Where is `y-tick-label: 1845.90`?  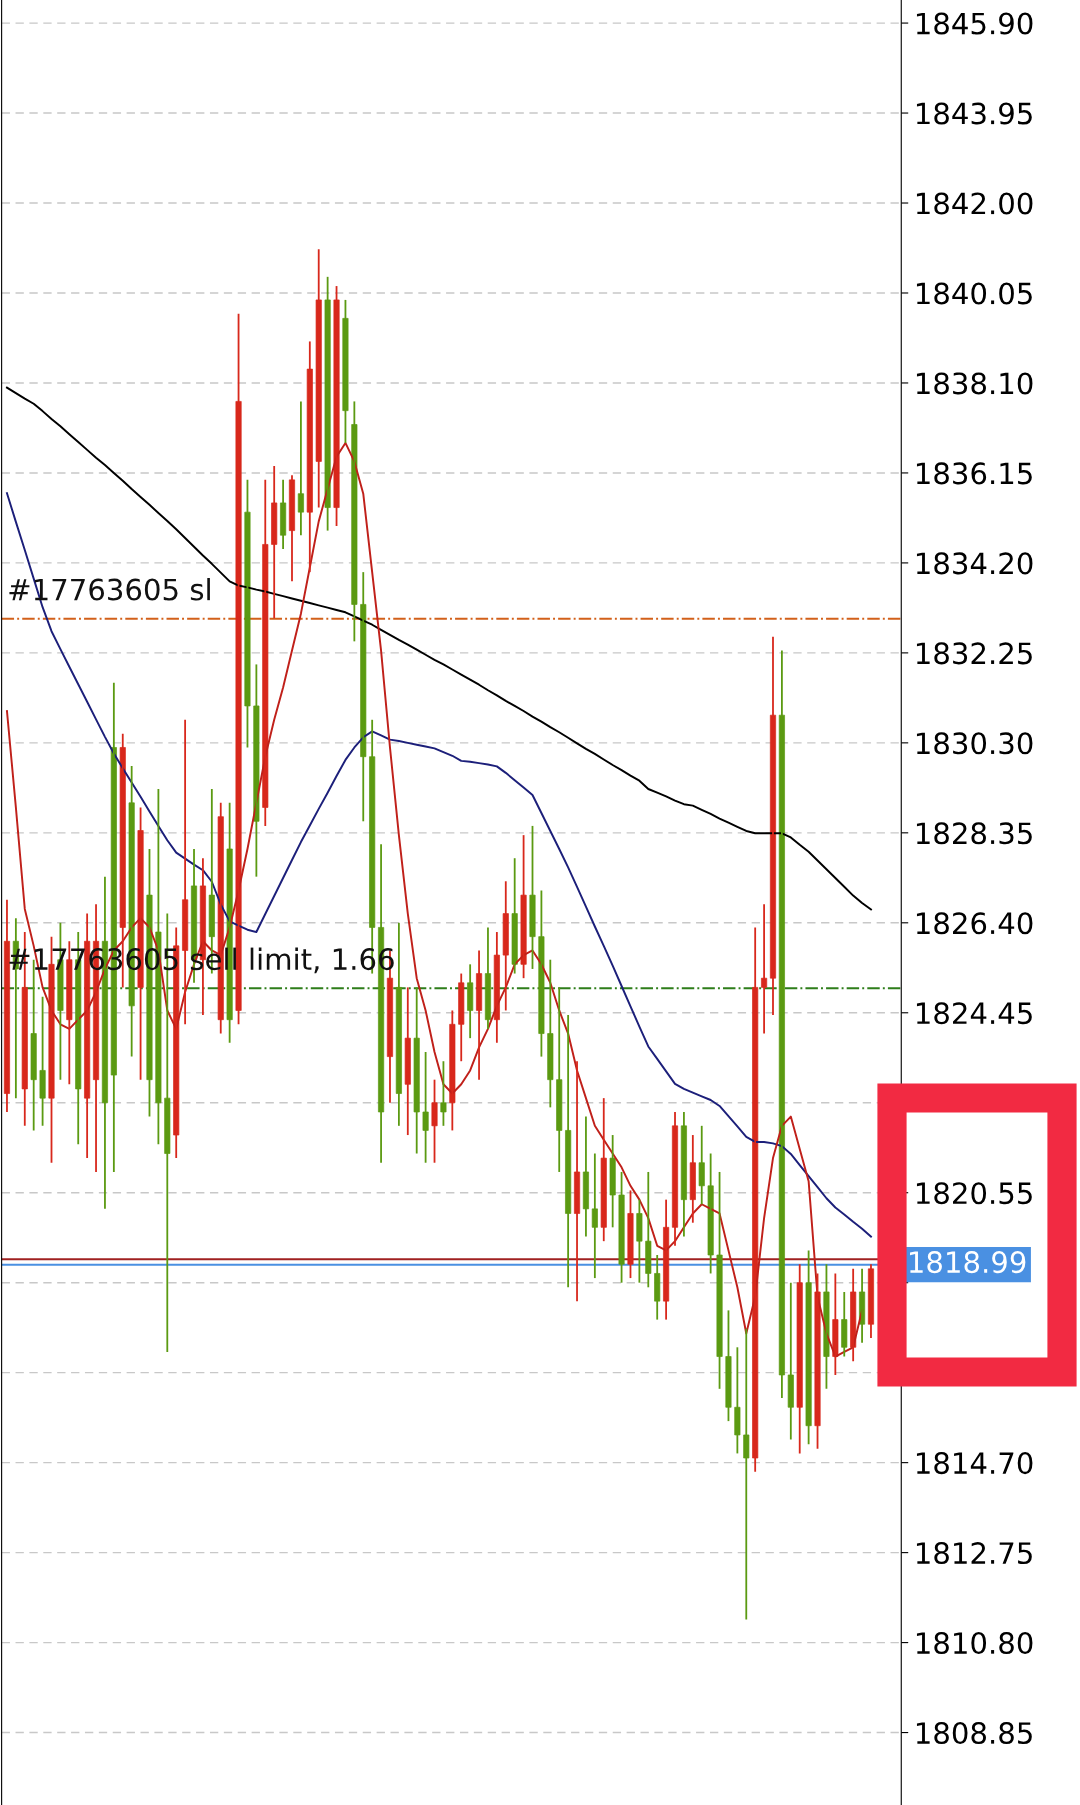
y-tick-label: 1845.90 is located at coordinates (974, 23).